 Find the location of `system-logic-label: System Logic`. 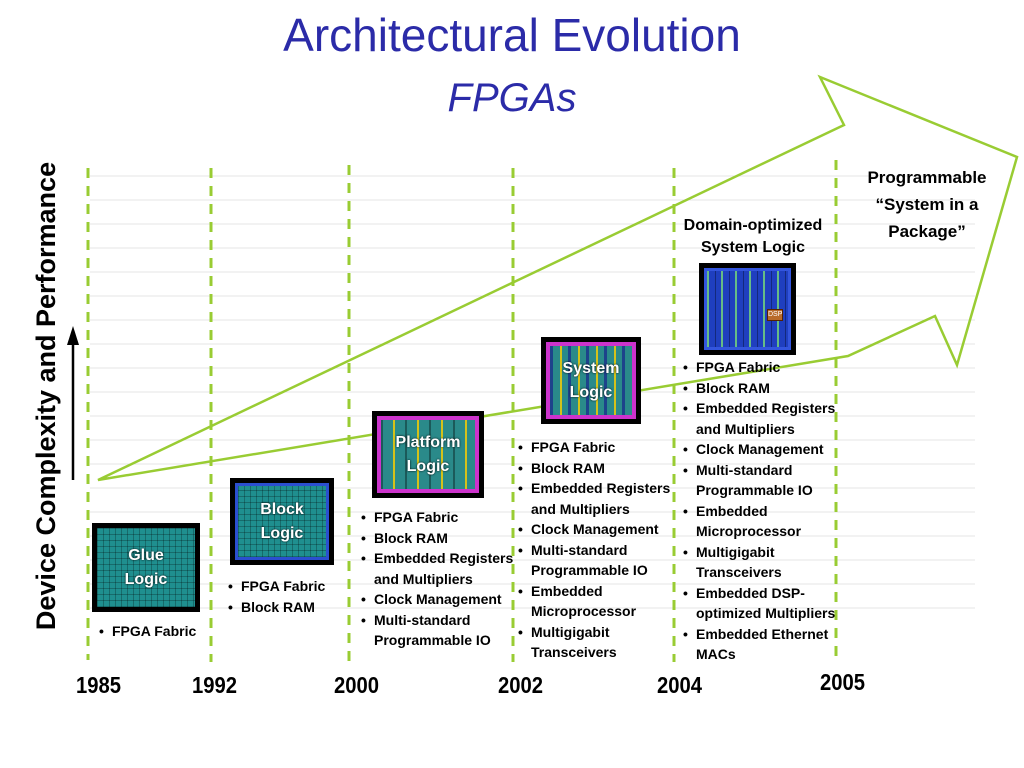

system-logic-label: System Logic is located at coordinates (591, 380).